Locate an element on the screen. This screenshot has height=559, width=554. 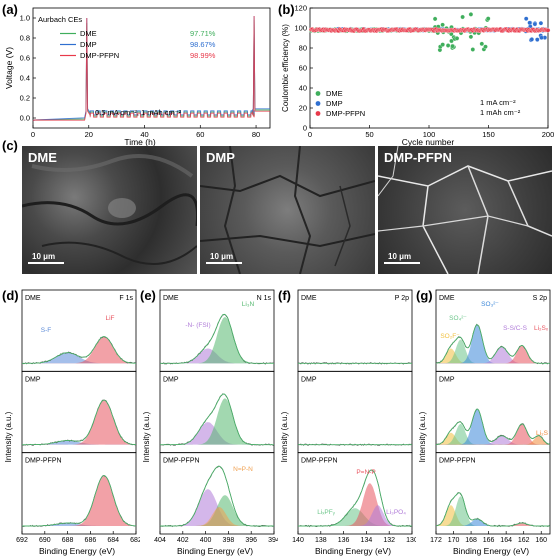
sem-scalebar-dmp-pfpn is located at coordinates (402, 263).